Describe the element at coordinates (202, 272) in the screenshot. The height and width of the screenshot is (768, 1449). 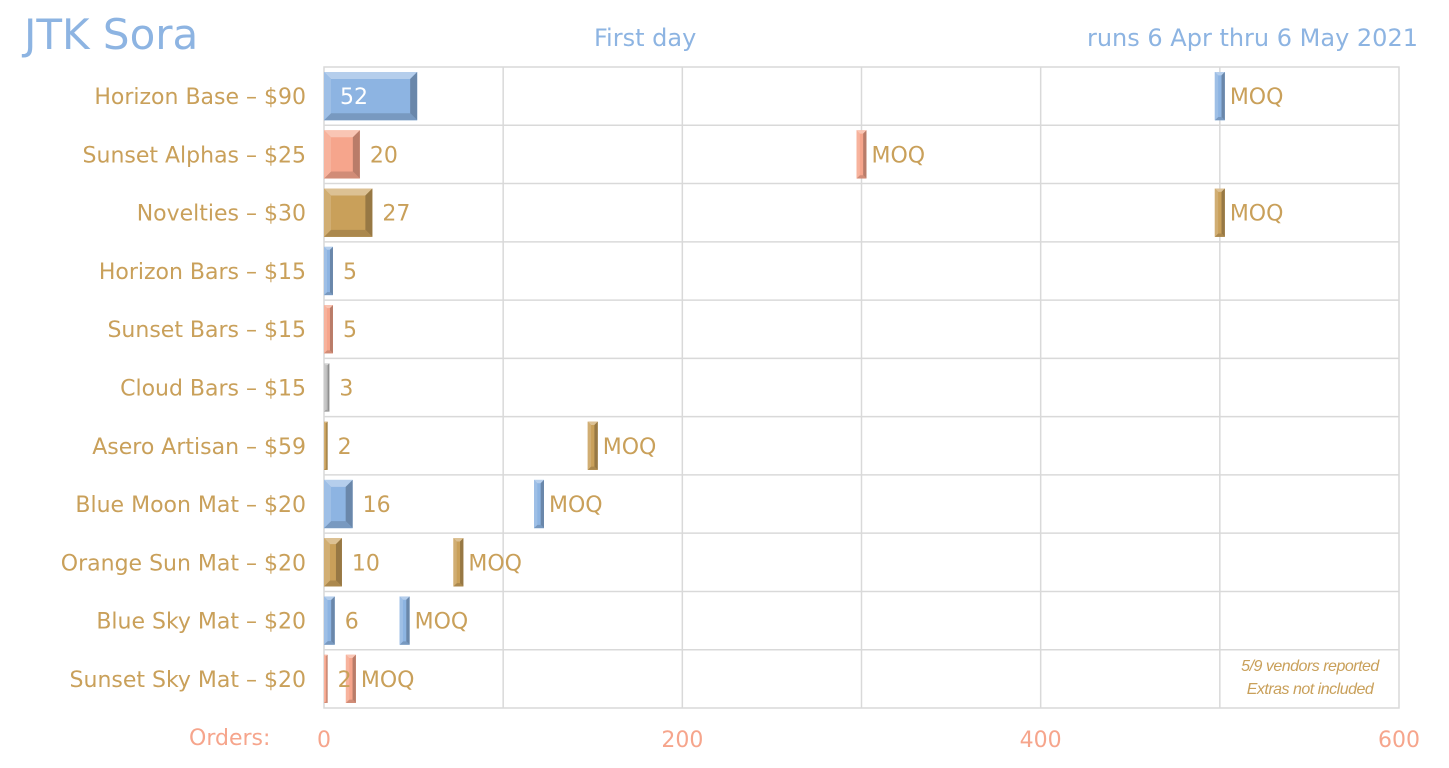
I see `category-label: Horizon Bars – $15` at that location.